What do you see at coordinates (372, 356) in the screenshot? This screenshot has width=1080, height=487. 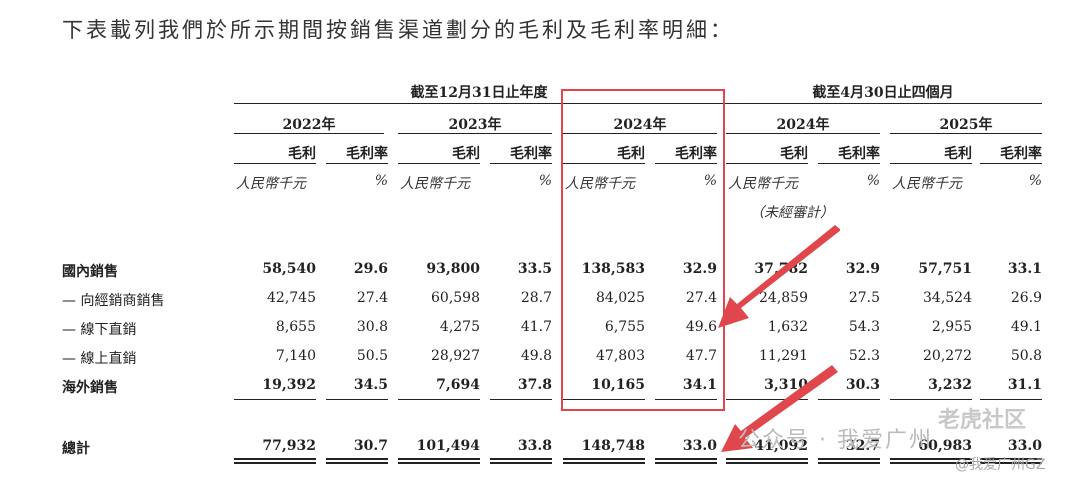 I see `table-cell: 50.5` at bounding box center [372, 356].